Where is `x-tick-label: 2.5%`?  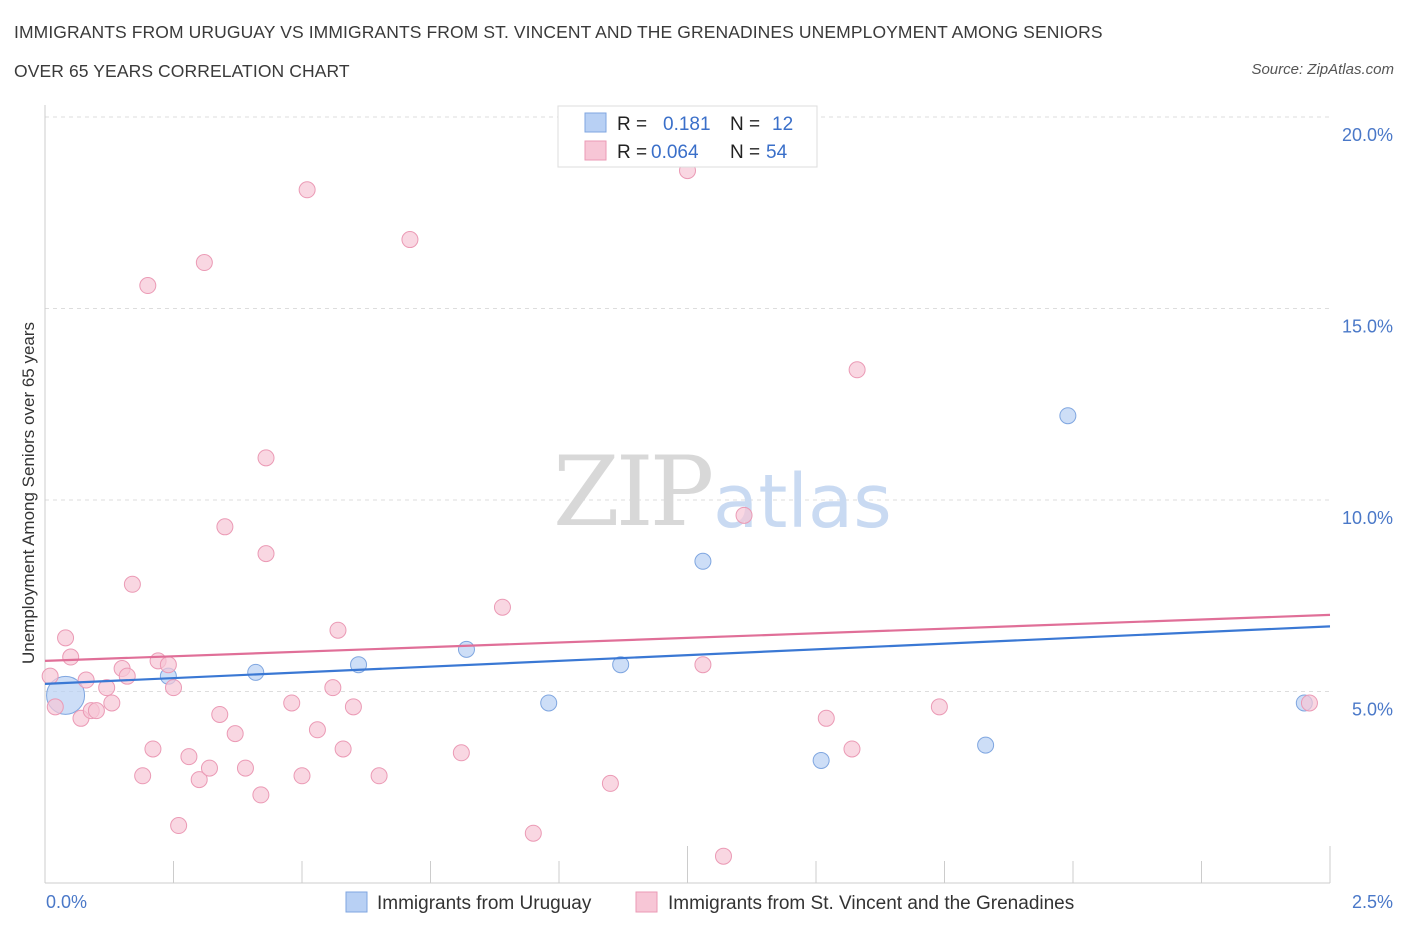
x-tick-label: 2.5% is located at coordinates (1372, 902).